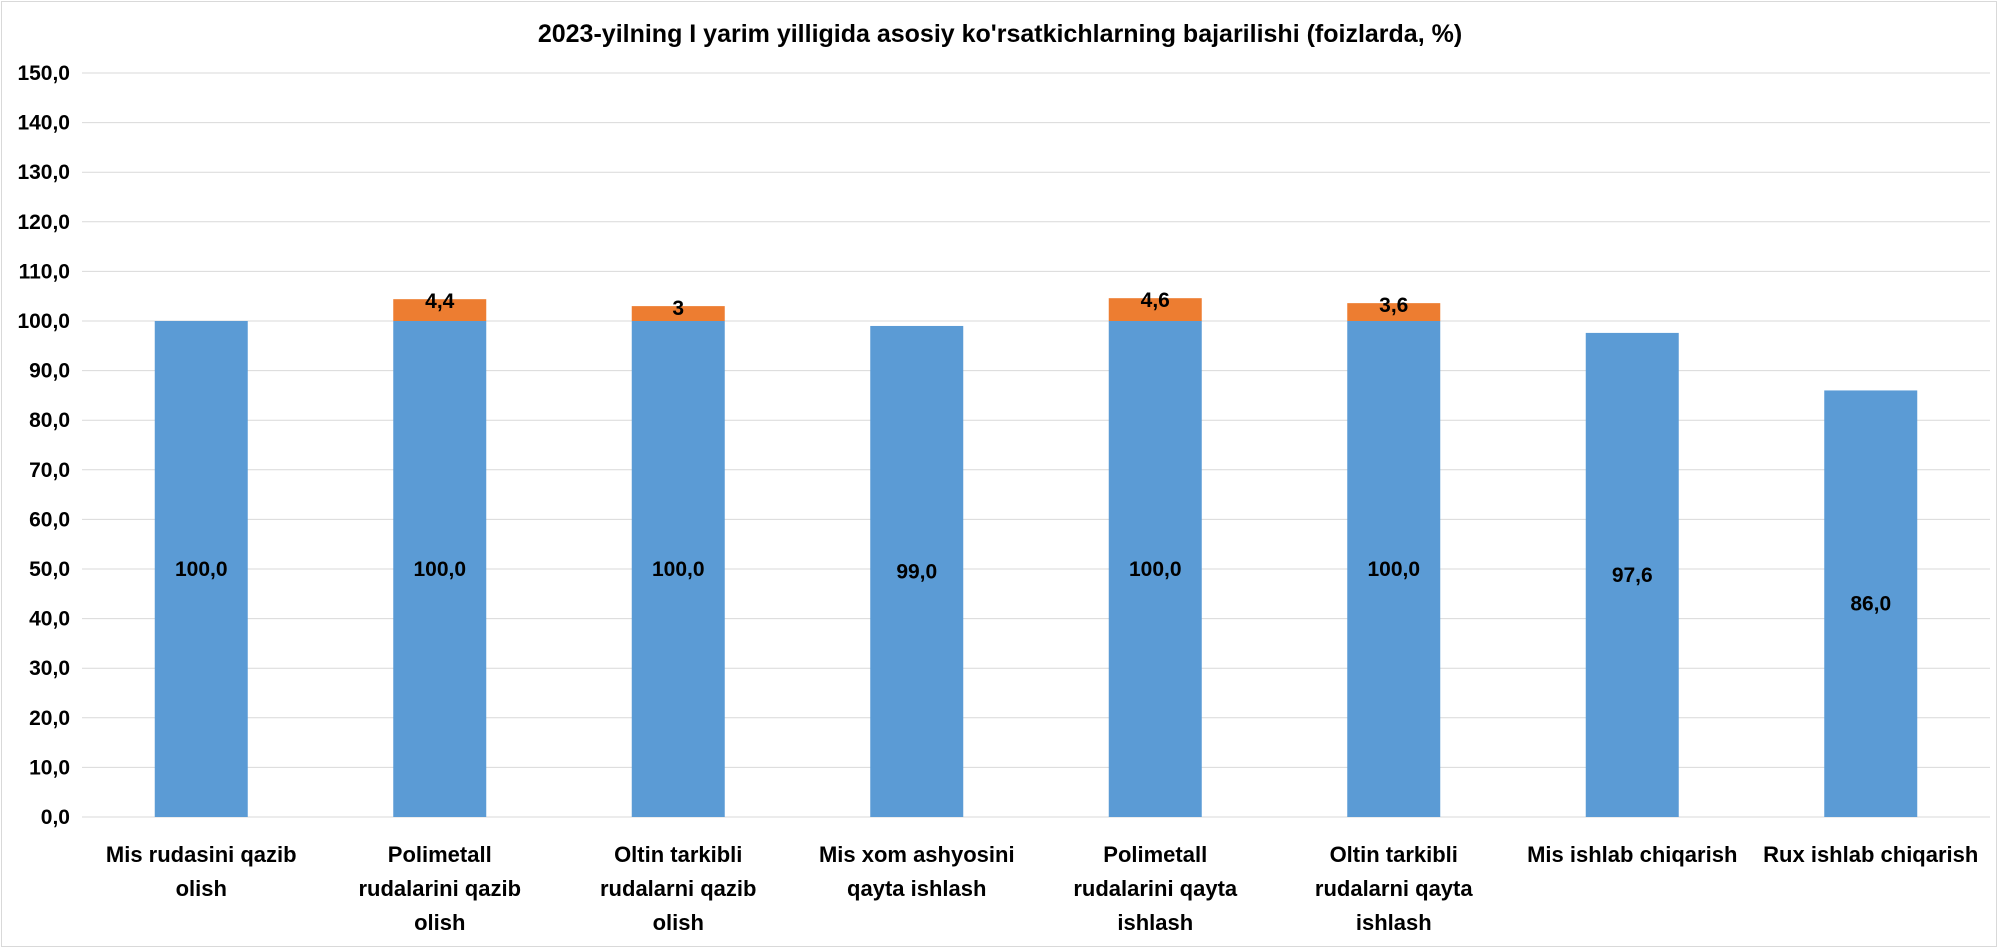 The height and width of the screenshot is (950, 2000). I want to click on x-category-label: Mis rudasini qazib, so click(201, 854).